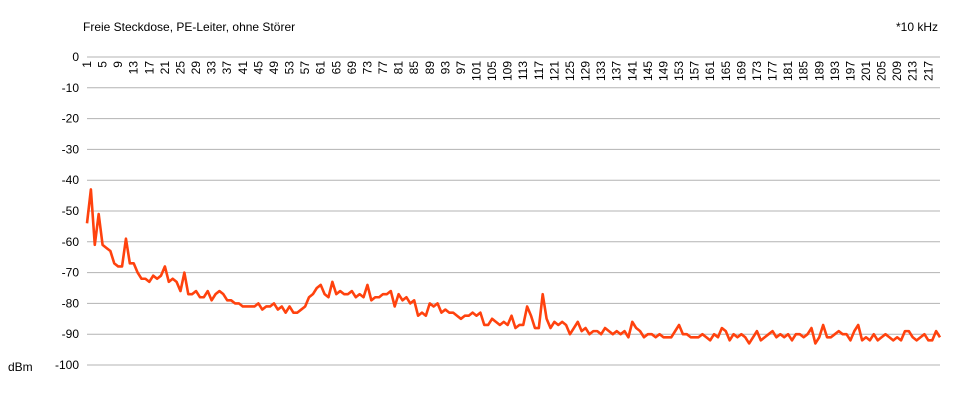  Describe the element at coordinates (445, 68) in the screenshot. I see `x-tick-label: 93` at that location.